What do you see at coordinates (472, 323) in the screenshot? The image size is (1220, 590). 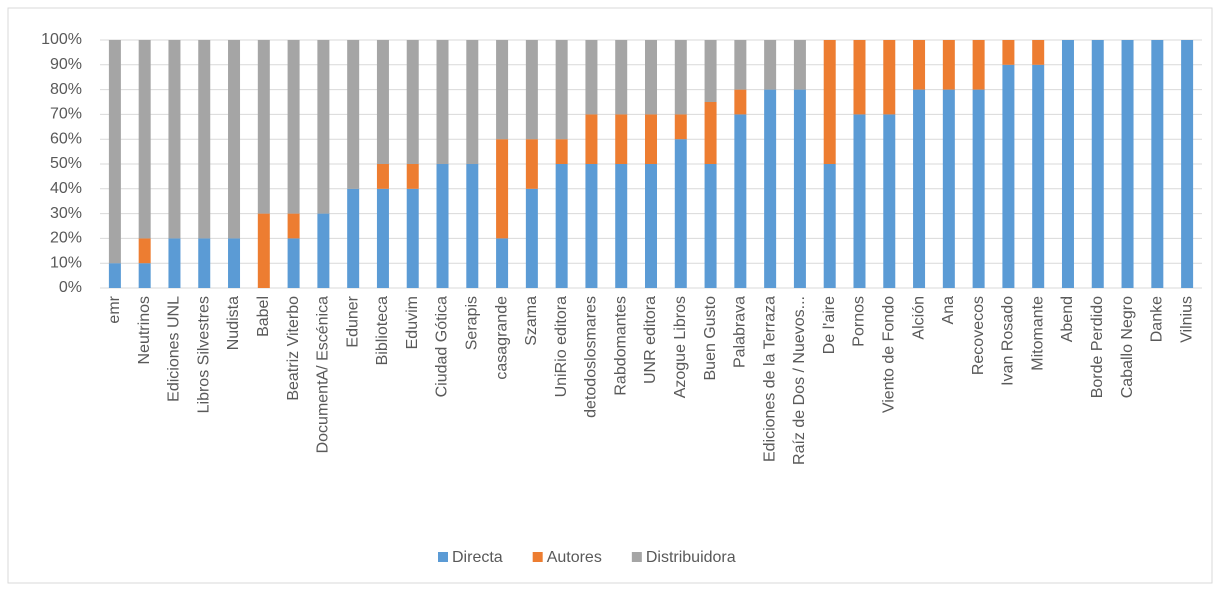 I see `x-tick-label: Serapis` at bounding box center [472, 323].